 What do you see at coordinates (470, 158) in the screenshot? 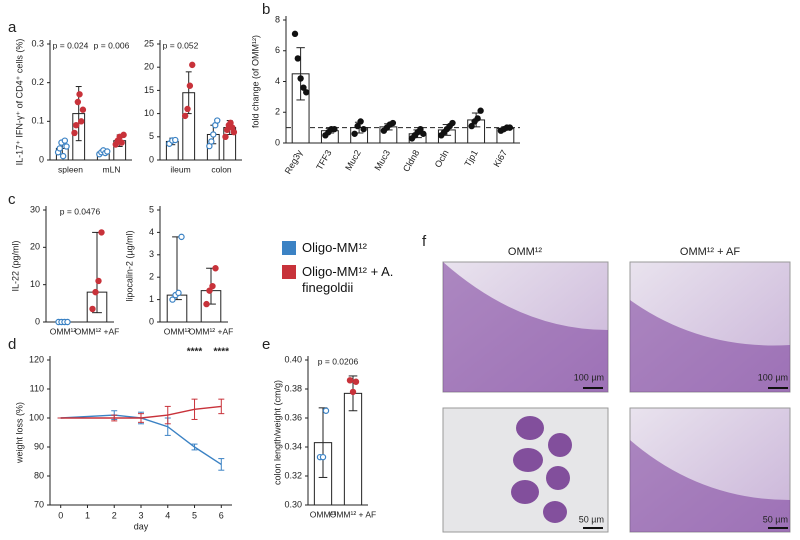
I see `x-tick-label: Tjp1` at bounding box center [470, 158].